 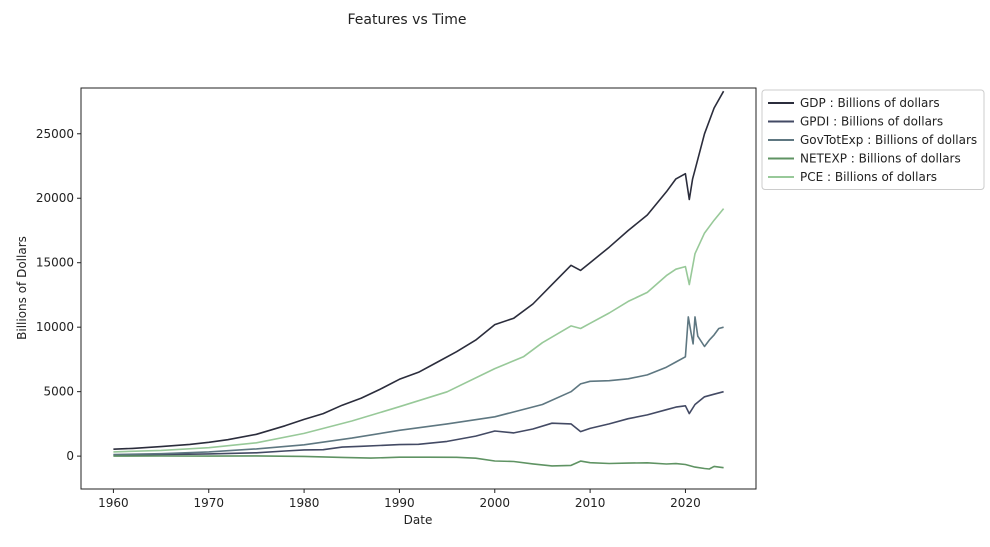 What do you see at coordinates (58, 392) in the screenshot?
I see `y-tick-label: 5000` at bounding box center [58, 392].